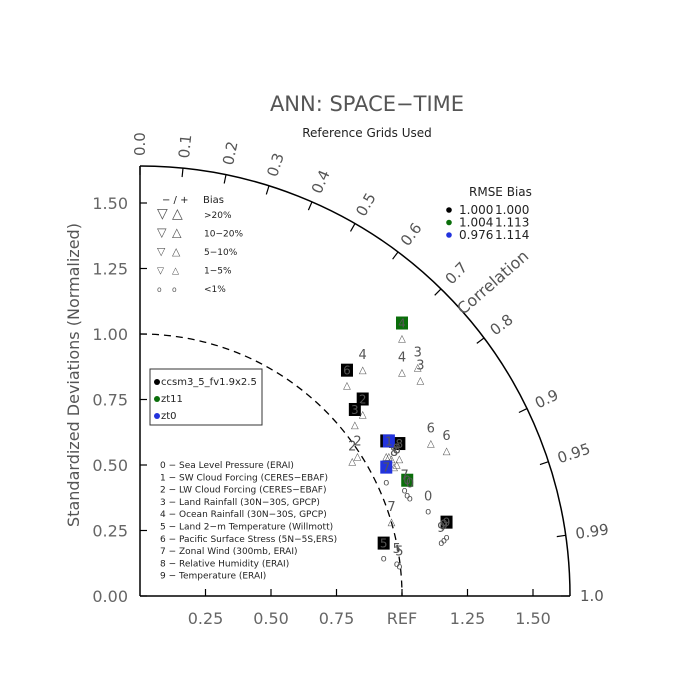 This screenshot has height=700, width=700. I want to click on x-tick-label: 1.25, so click(468, 618).